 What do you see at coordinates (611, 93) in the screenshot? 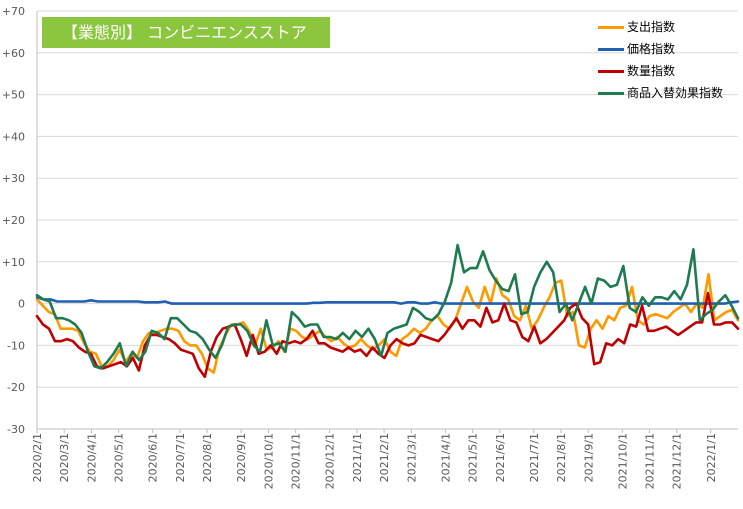
I see `legend-swatch-replacement` at bounding box center [611, 93].